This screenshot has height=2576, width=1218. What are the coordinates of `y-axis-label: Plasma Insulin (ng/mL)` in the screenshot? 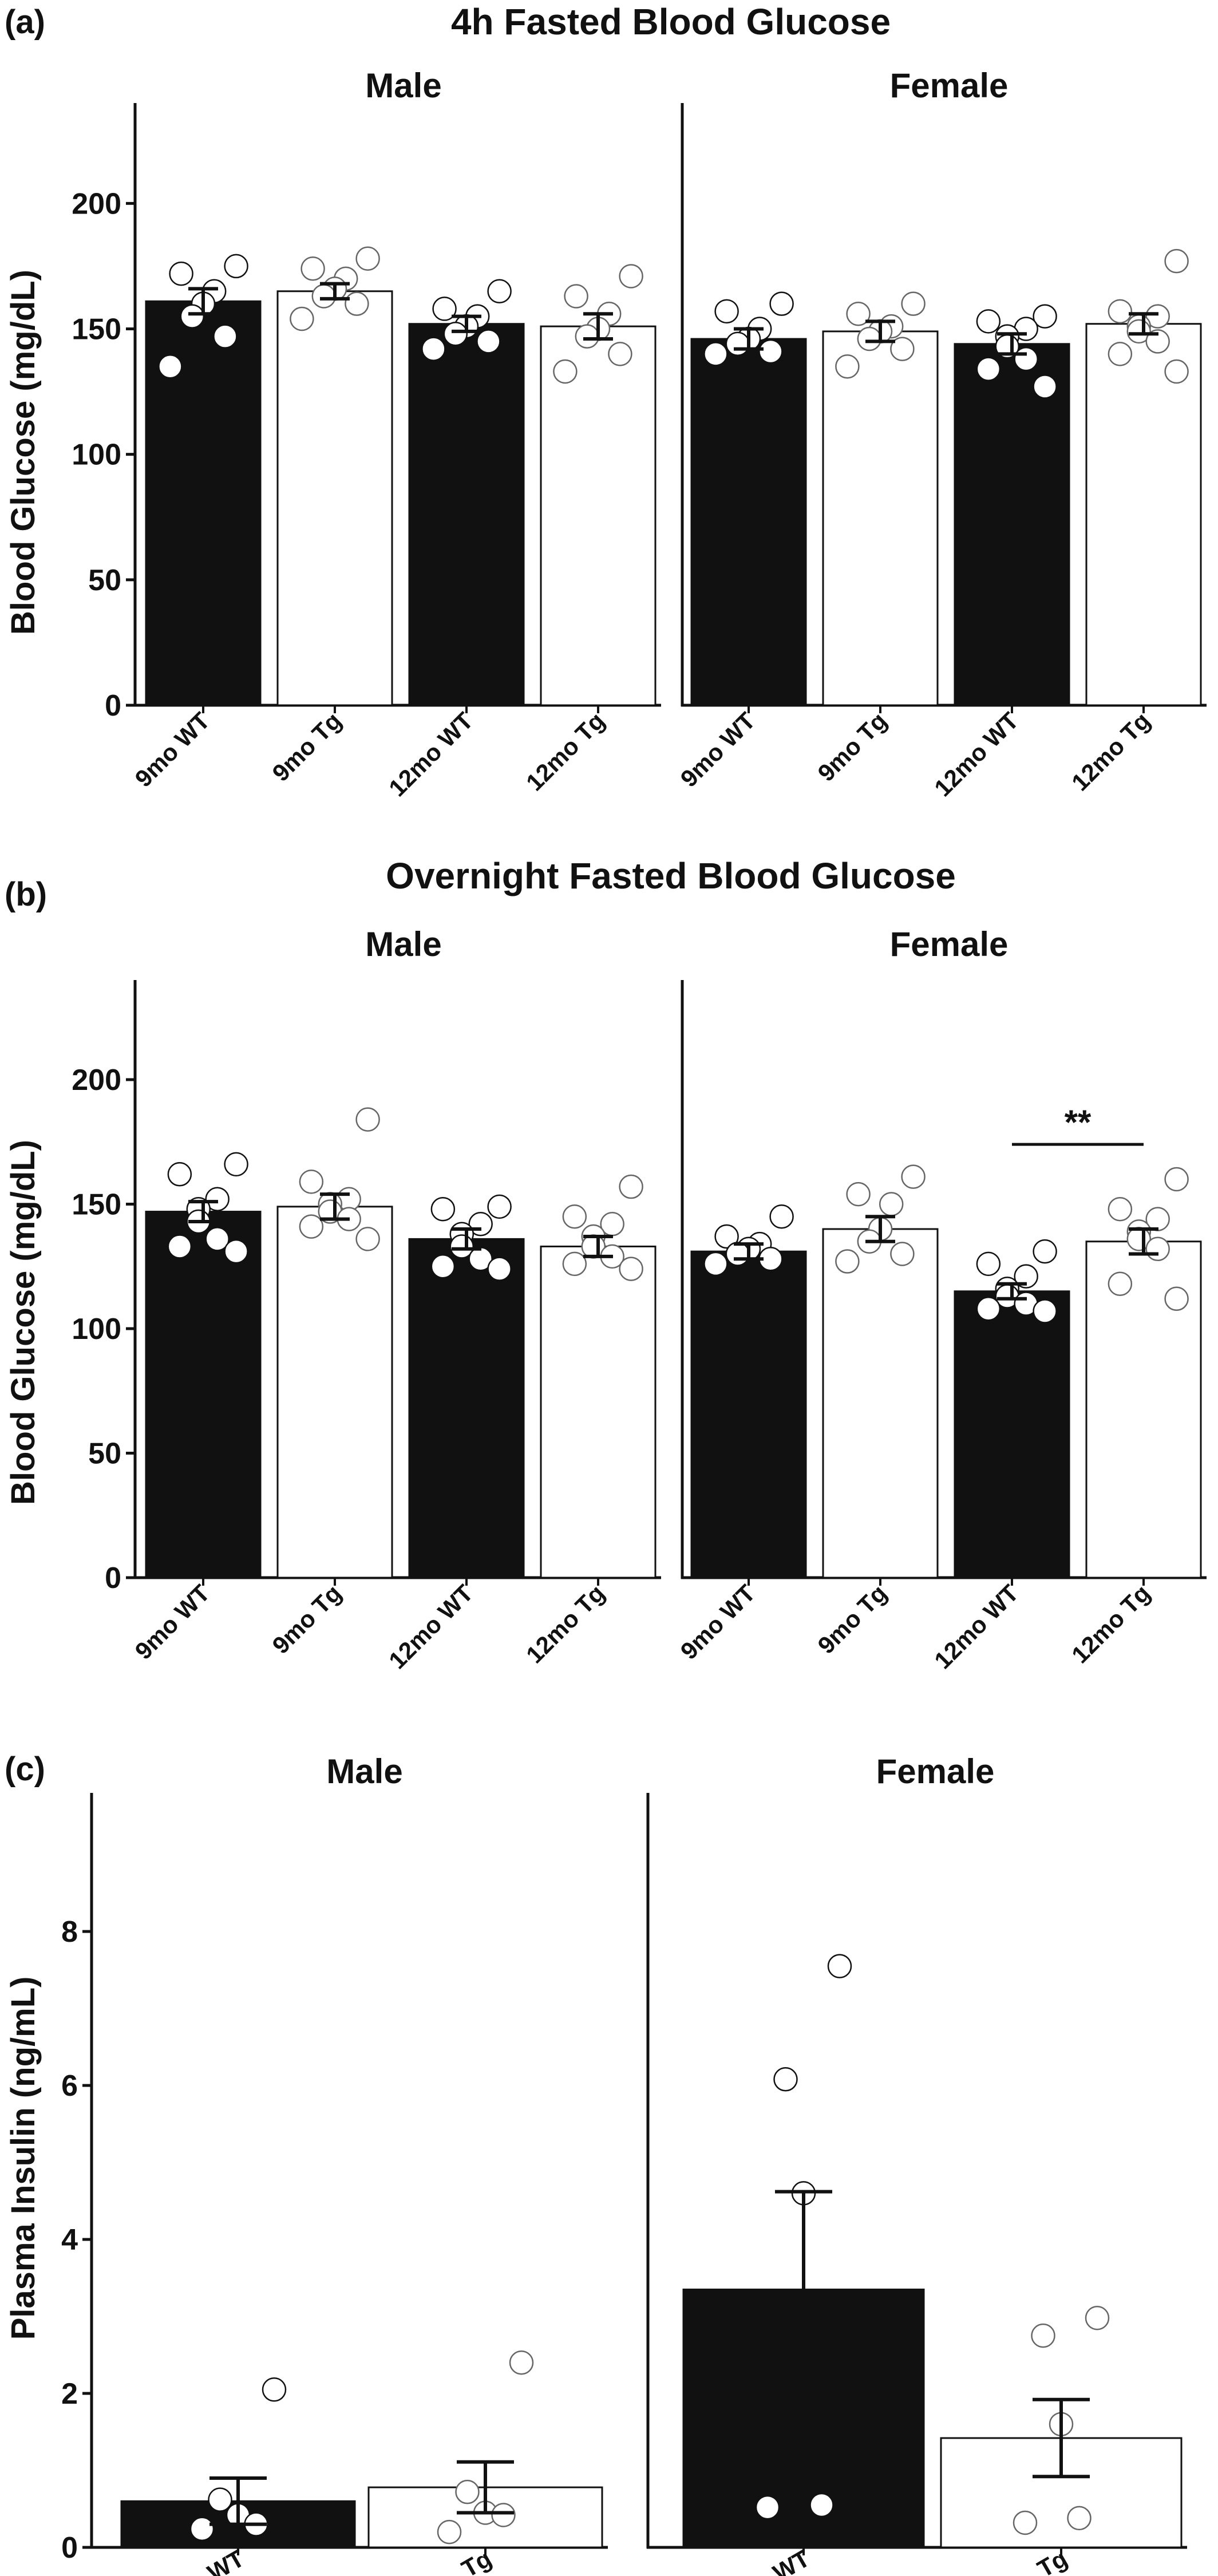 It's located at (23, 2158).